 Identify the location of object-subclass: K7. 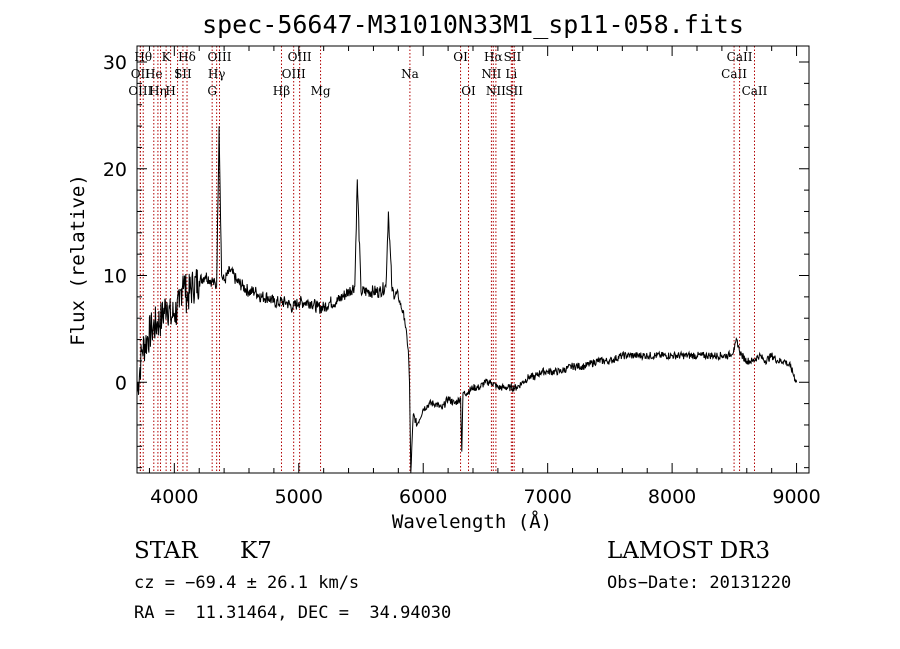
(256, 551).